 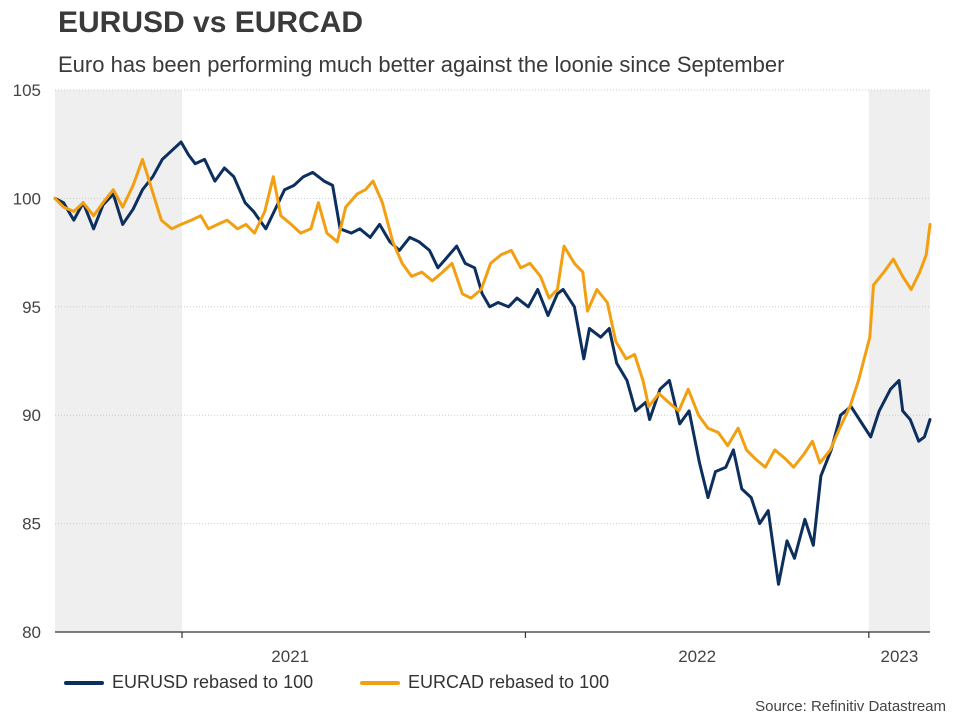 I want to click on legend-item-eurusd: EURUSD rebased to 100, so click(x=188, y=682).